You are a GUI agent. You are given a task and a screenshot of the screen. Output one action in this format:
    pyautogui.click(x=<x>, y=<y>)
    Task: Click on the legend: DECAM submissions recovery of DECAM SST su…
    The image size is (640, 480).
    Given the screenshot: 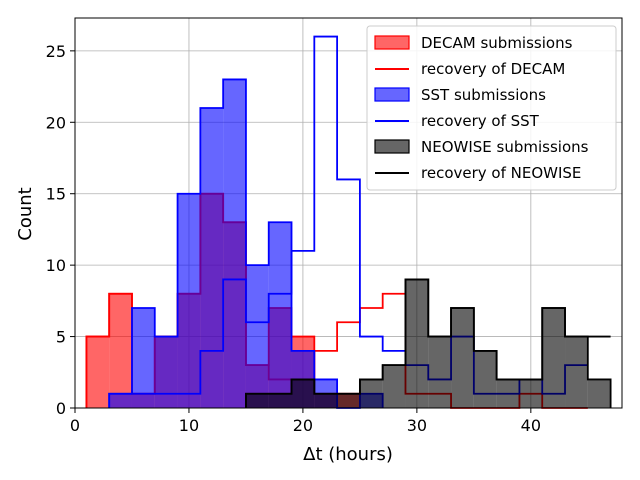 What is the action you would take?
    pyautogui.click(x=491, y=108)
    